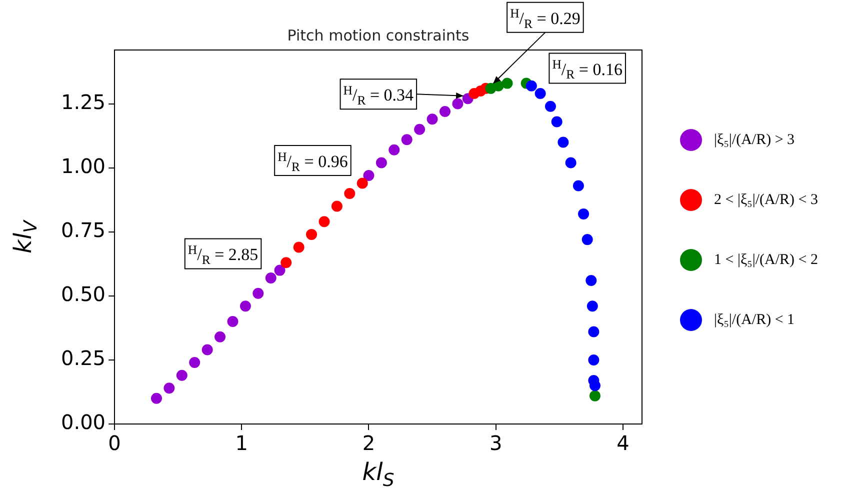  What do you see at coordinates (83, 358) in the screenshot?
I see `y-tick-label: 0.25` at bounding box center [83, 358].